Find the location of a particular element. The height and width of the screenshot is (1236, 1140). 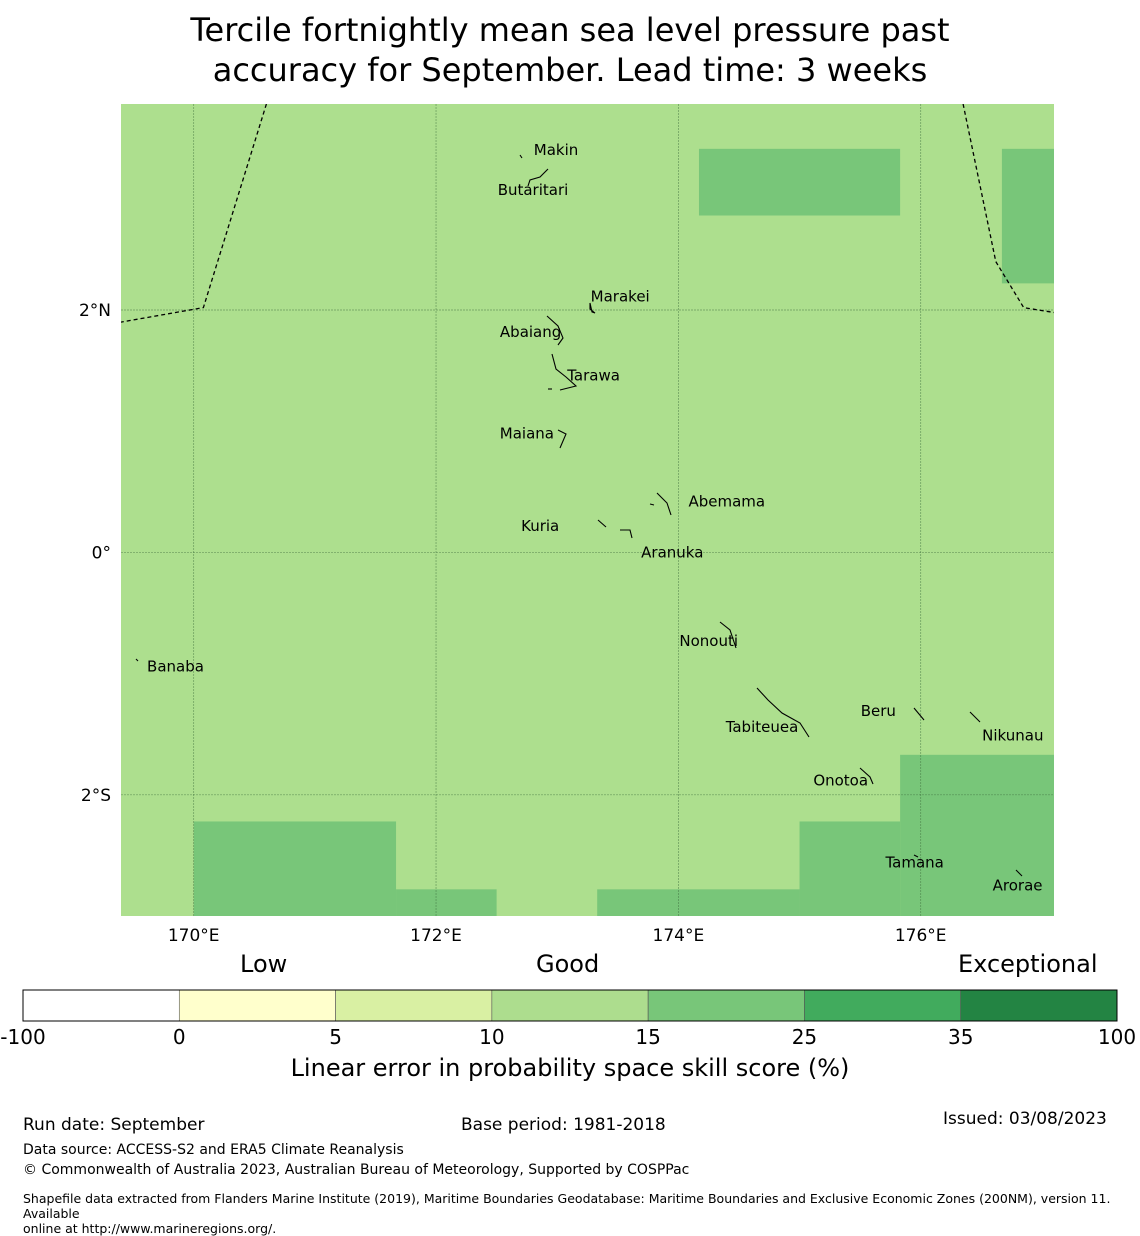

shapefile-credit-line-2: online at http://www.marineregions.org/. is located at coordinates (150, 1228).